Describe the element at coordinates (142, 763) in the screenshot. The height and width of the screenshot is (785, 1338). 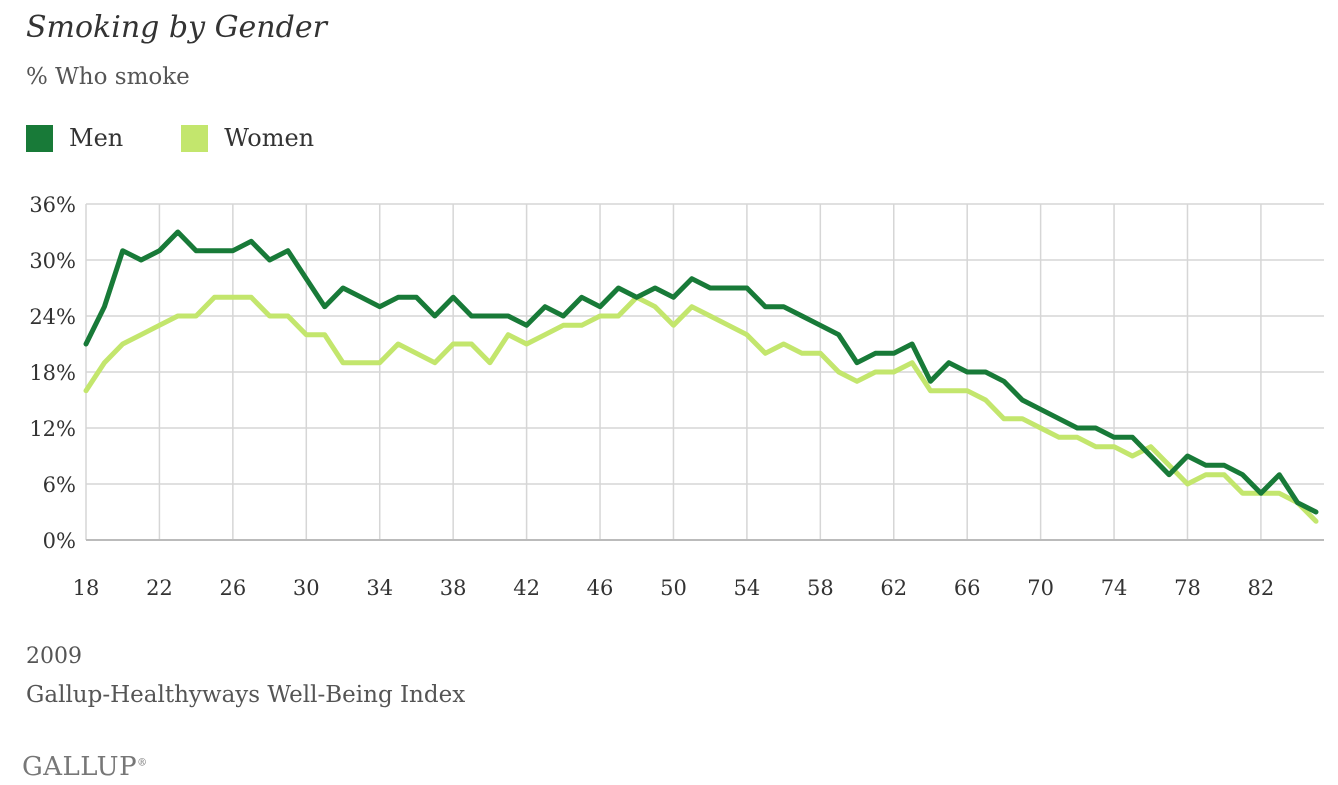
I see `trademark-mark: ®` at that location.